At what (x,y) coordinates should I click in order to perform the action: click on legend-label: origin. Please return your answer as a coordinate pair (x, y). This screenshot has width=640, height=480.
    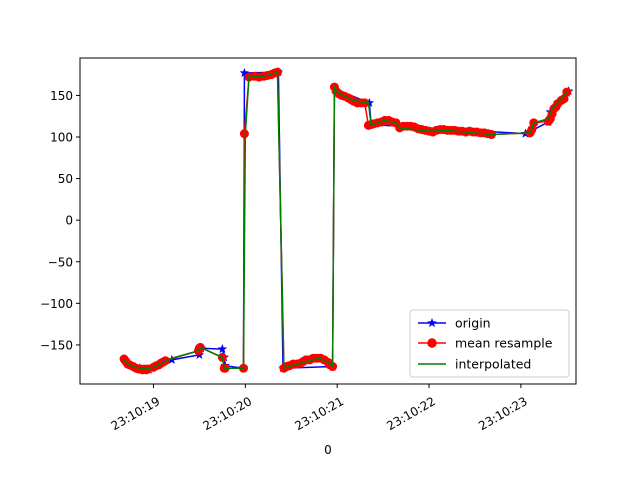
    Looking at the image, I should click on (473, 323).